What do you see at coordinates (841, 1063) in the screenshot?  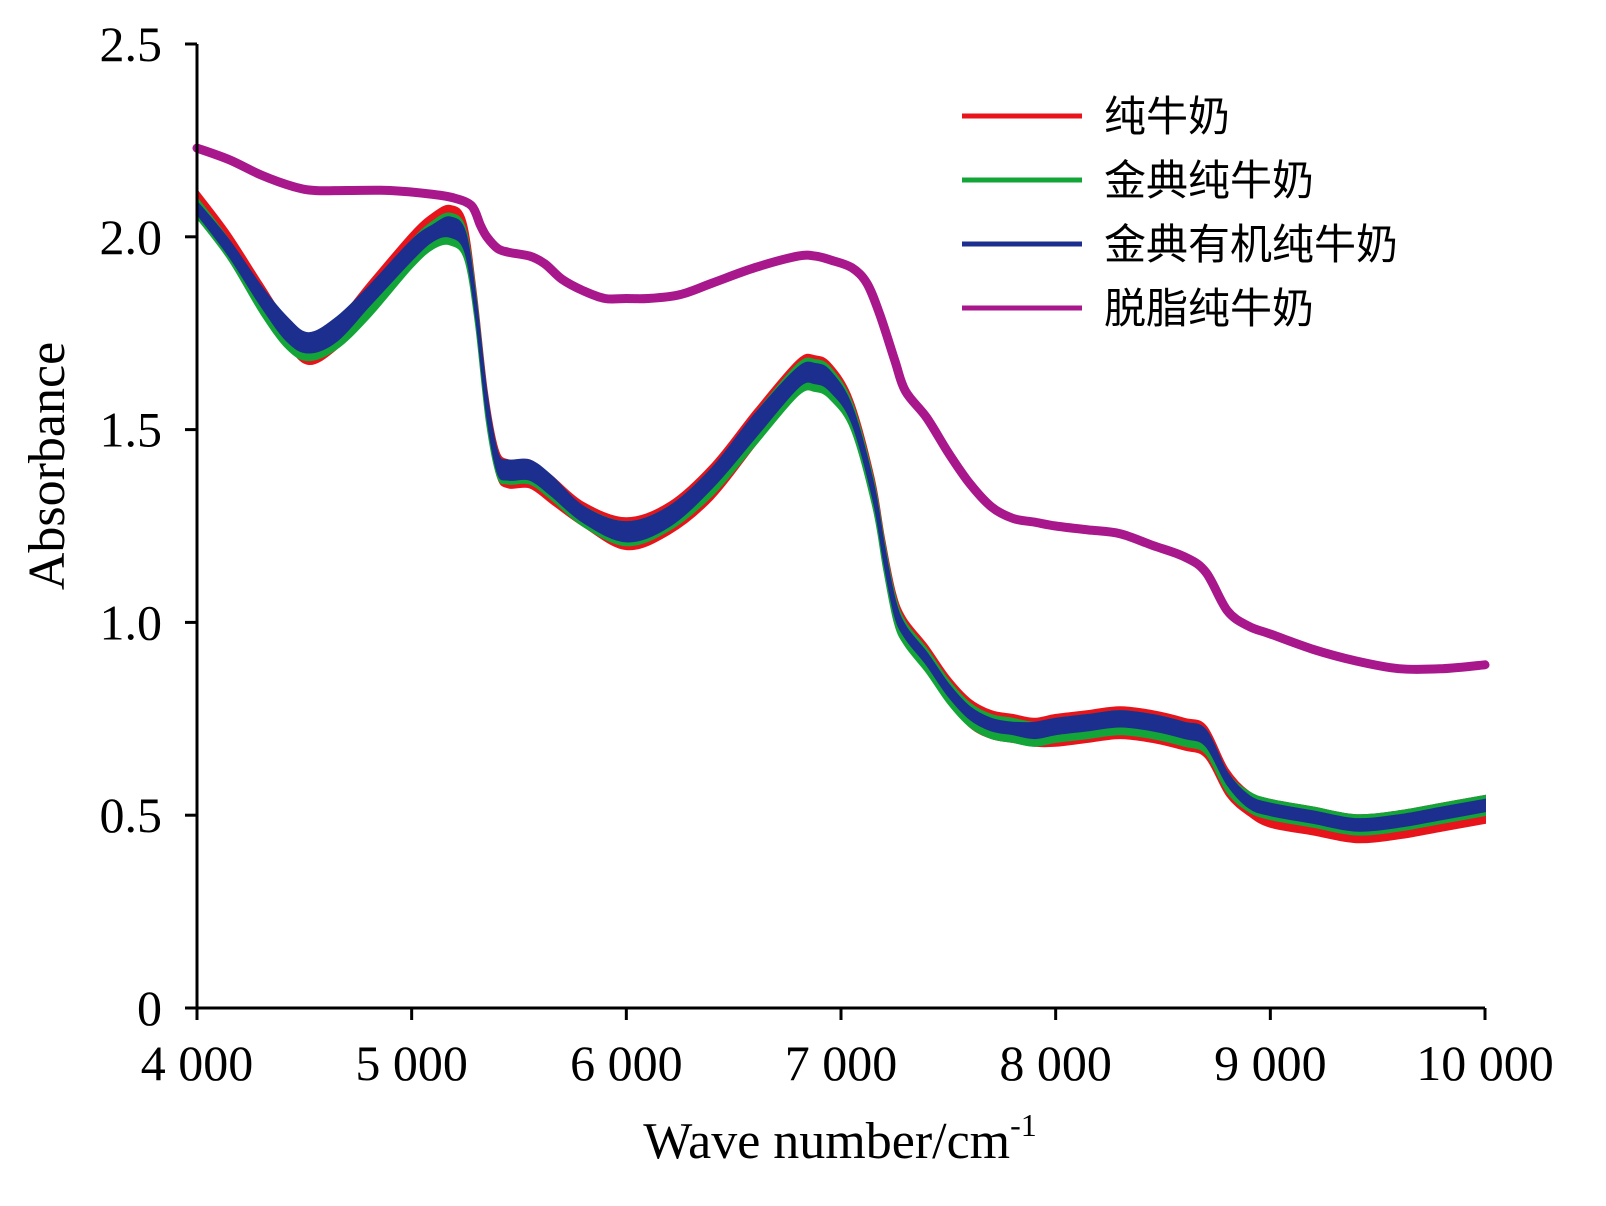 I see `x-tick-label: 7 000` at bounding box center [841, 1063].